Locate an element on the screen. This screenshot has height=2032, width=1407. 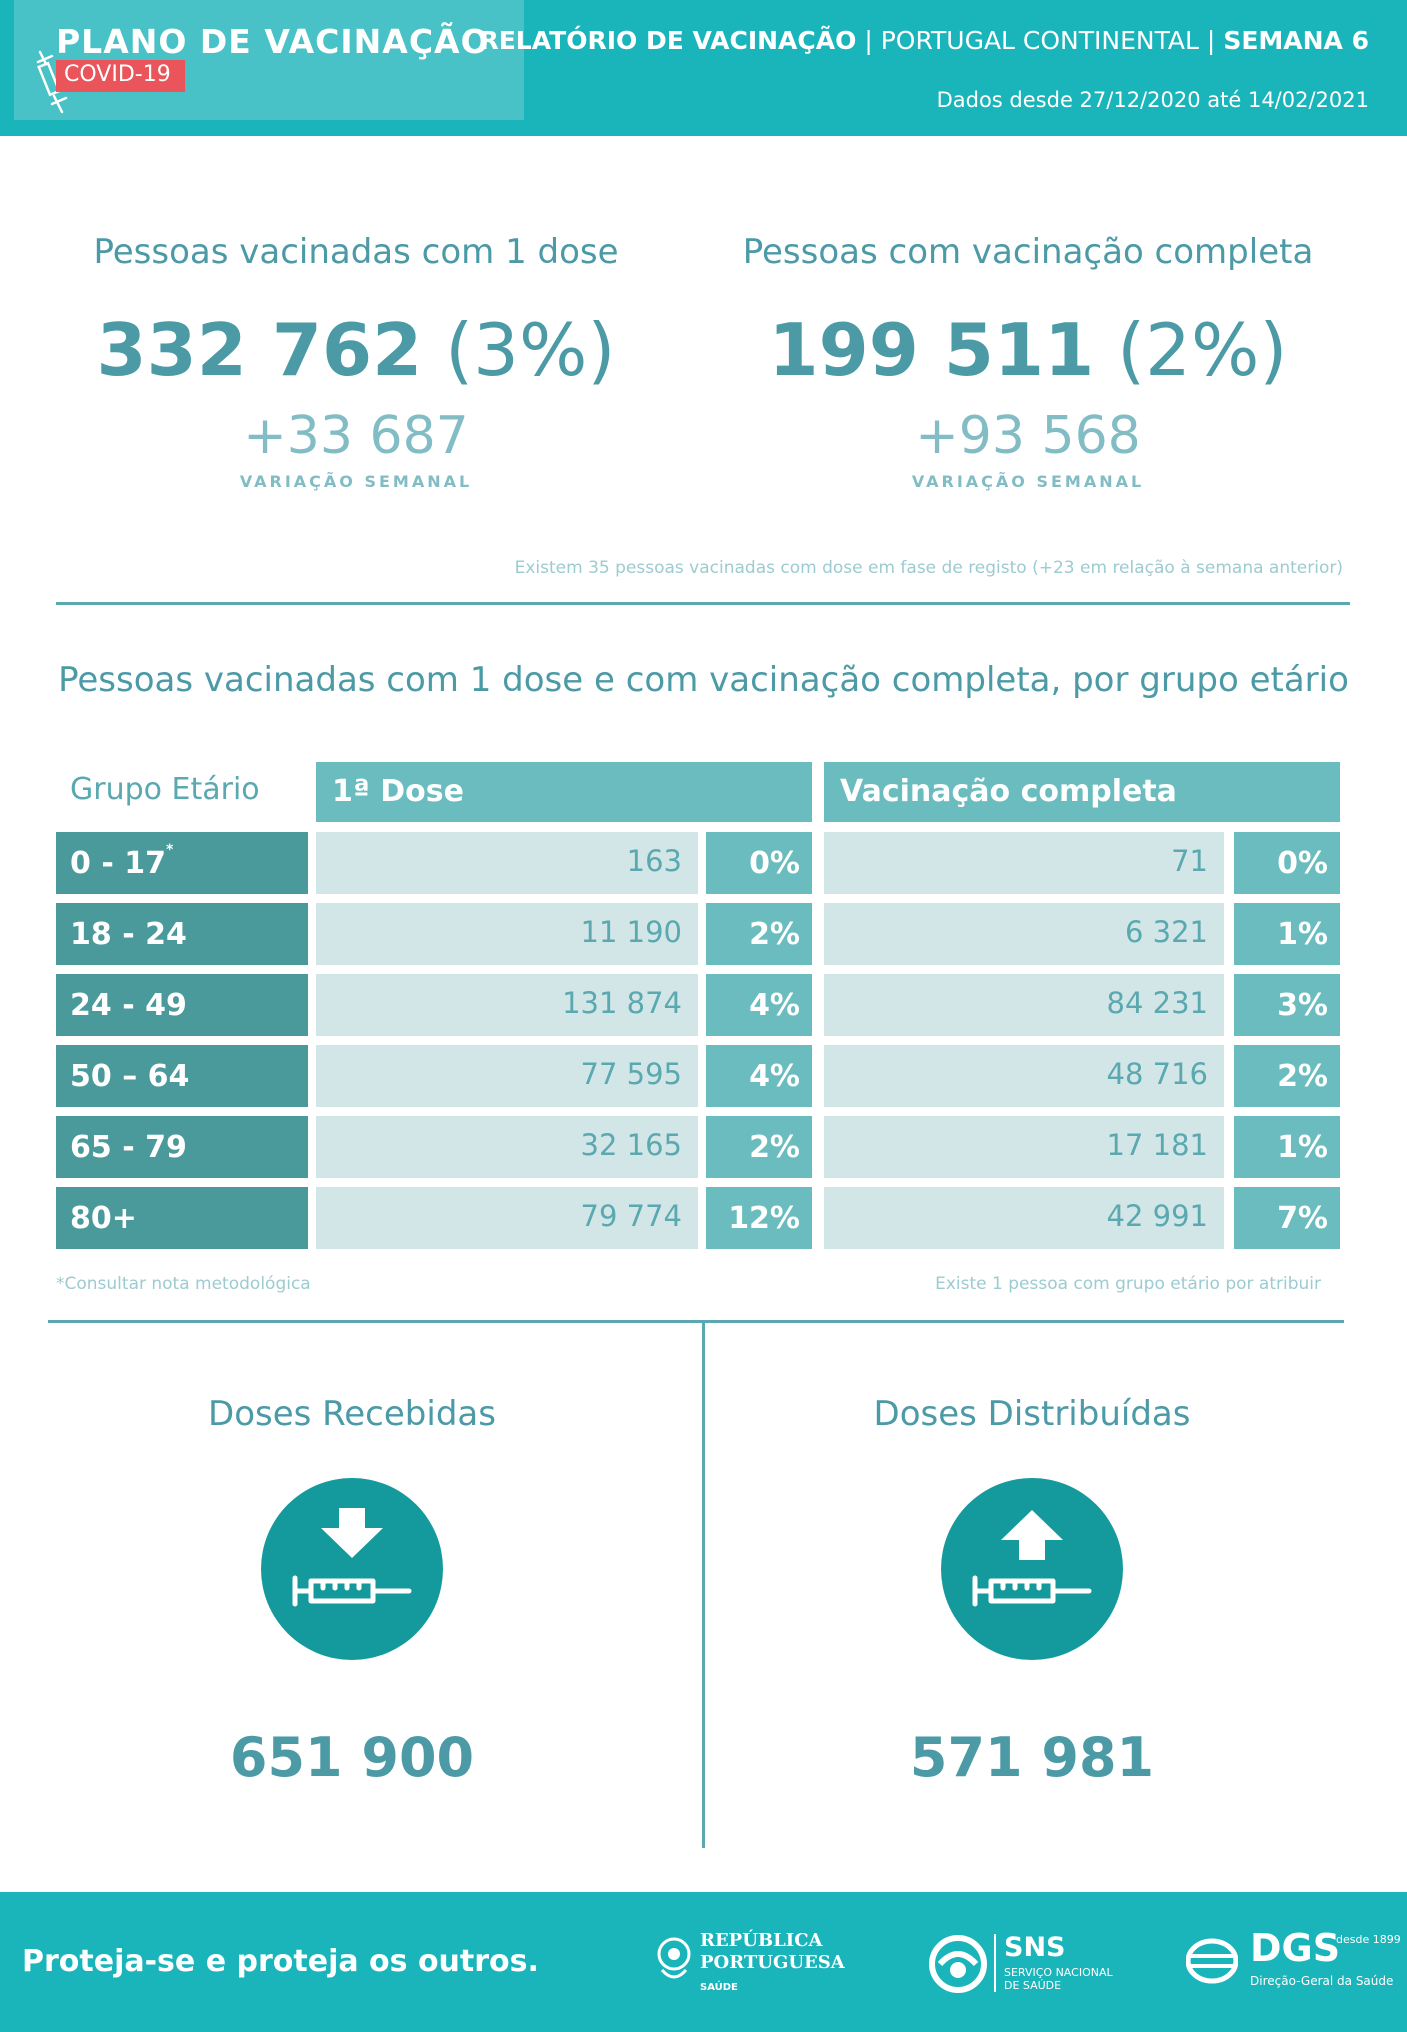
sns-divider is located at coordinates (995, 1963).